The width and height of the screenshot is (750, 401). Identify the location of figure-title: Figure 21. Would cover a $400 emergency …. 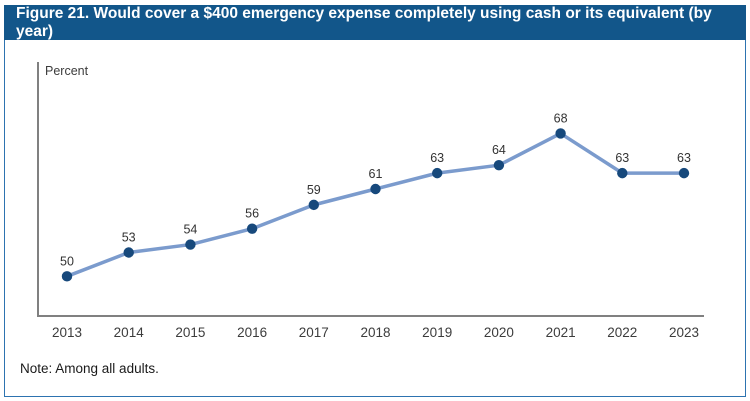
(364, 22).